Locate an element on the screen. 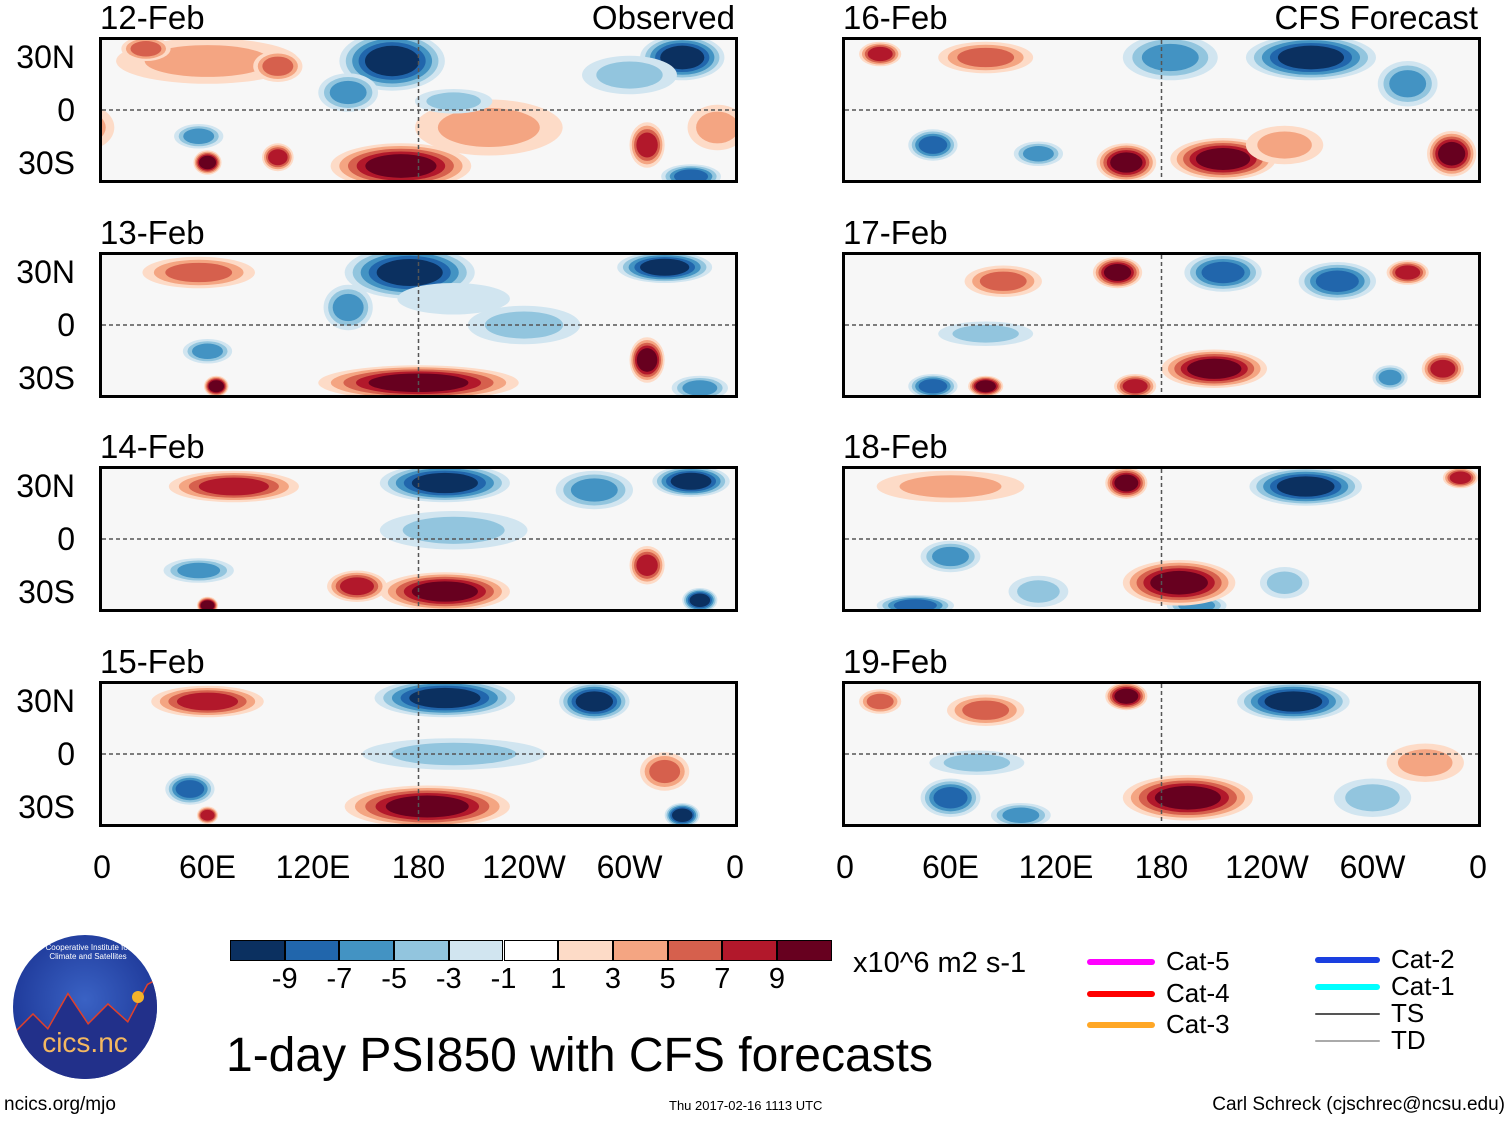 This screenshot has height=1121, width=1510. figure-title: 1-day PSI850 with CFS forecasts is located at coordinates (579, 1055).